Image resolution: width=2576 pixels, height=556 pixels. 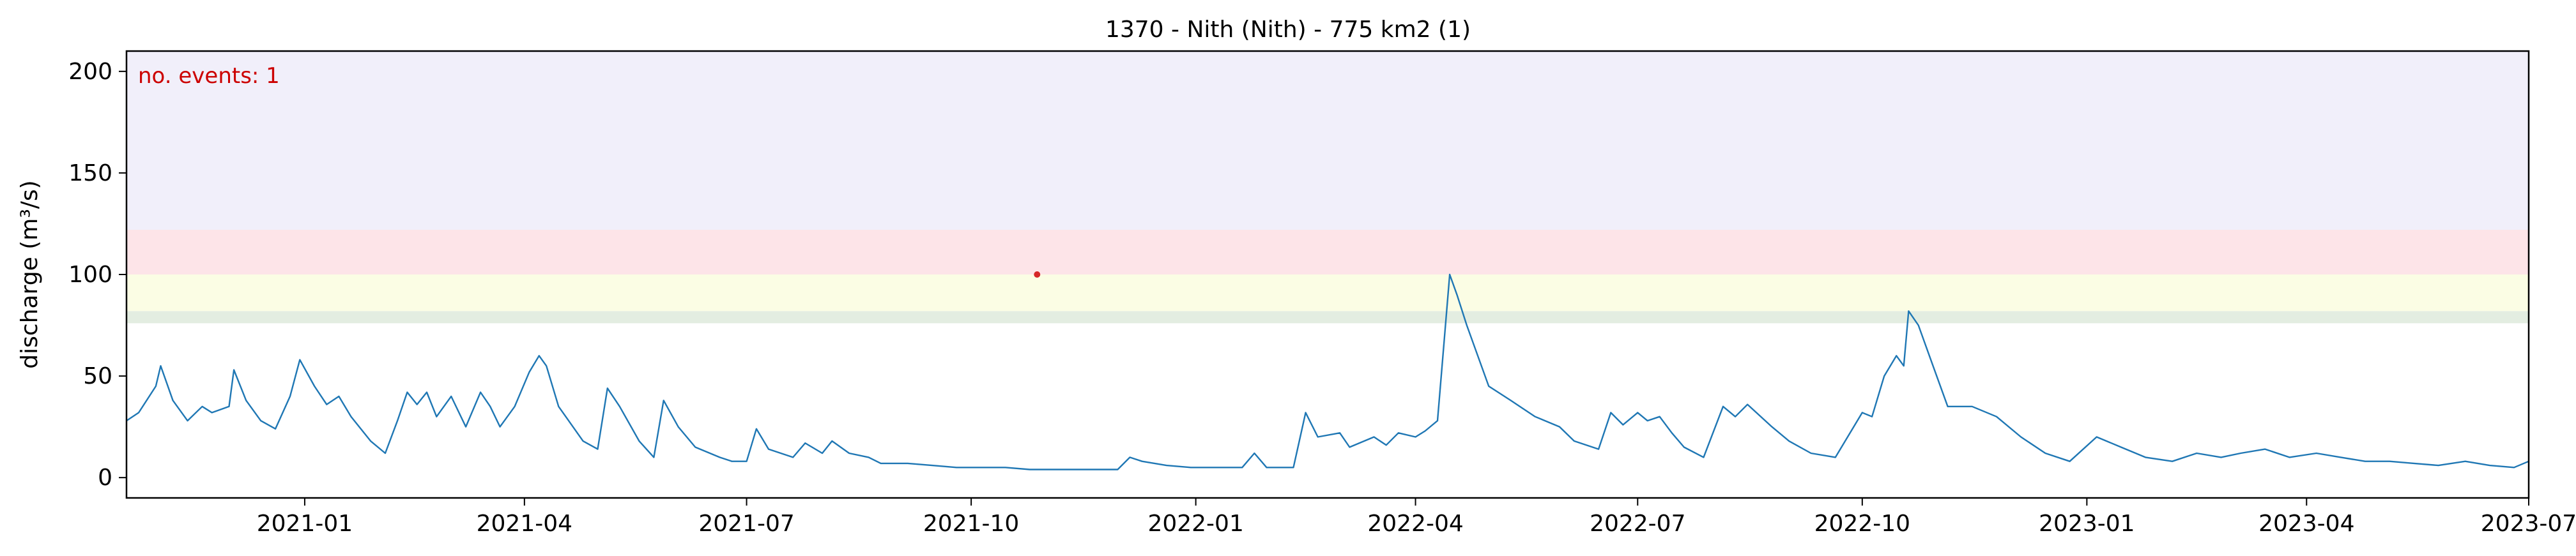 What do you see at coordinates (2087, 524) in the screenshot?
I see `x-tick-label: 2023-01` at bounding box center [2087, 524].